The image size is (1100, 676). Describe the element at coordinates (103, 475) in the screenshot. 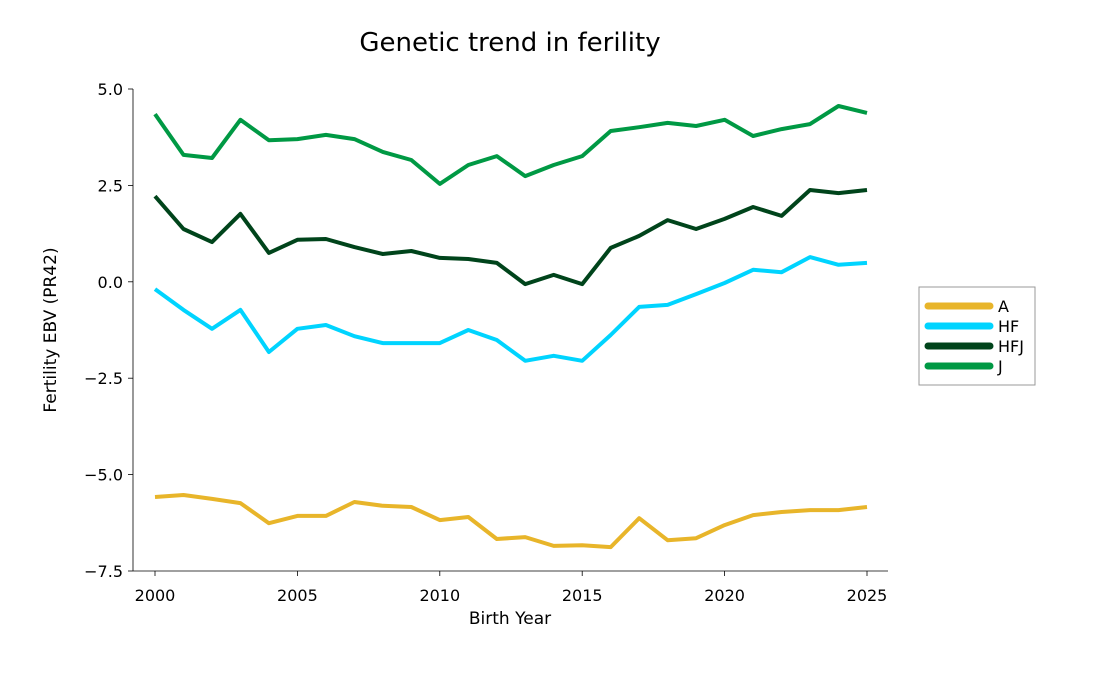

I see `y-tick-label: −5.0` at that location.